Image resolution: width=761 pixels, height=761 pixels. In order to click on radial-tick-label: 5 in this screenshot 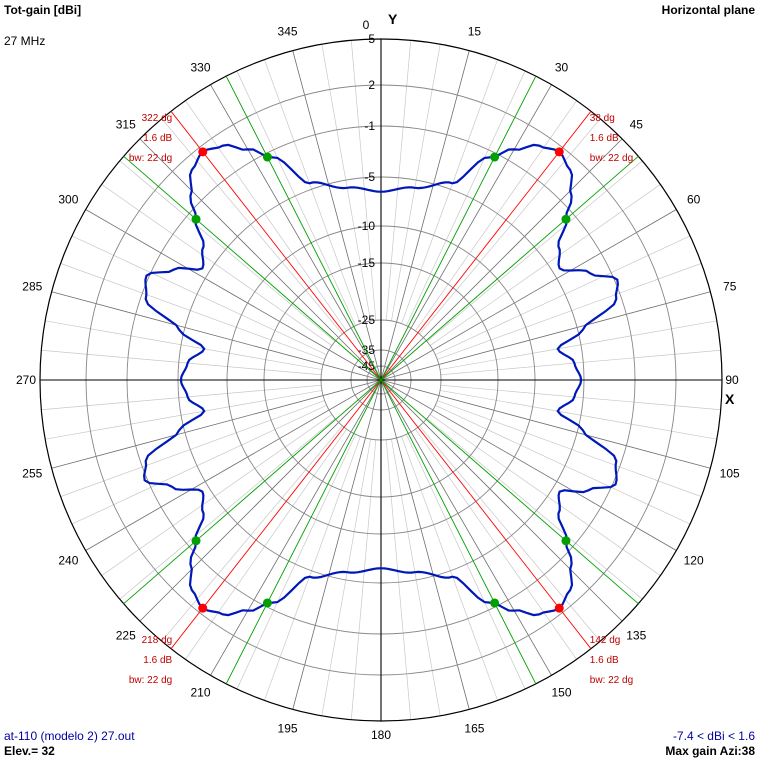, I will do `click(371, 39)`.